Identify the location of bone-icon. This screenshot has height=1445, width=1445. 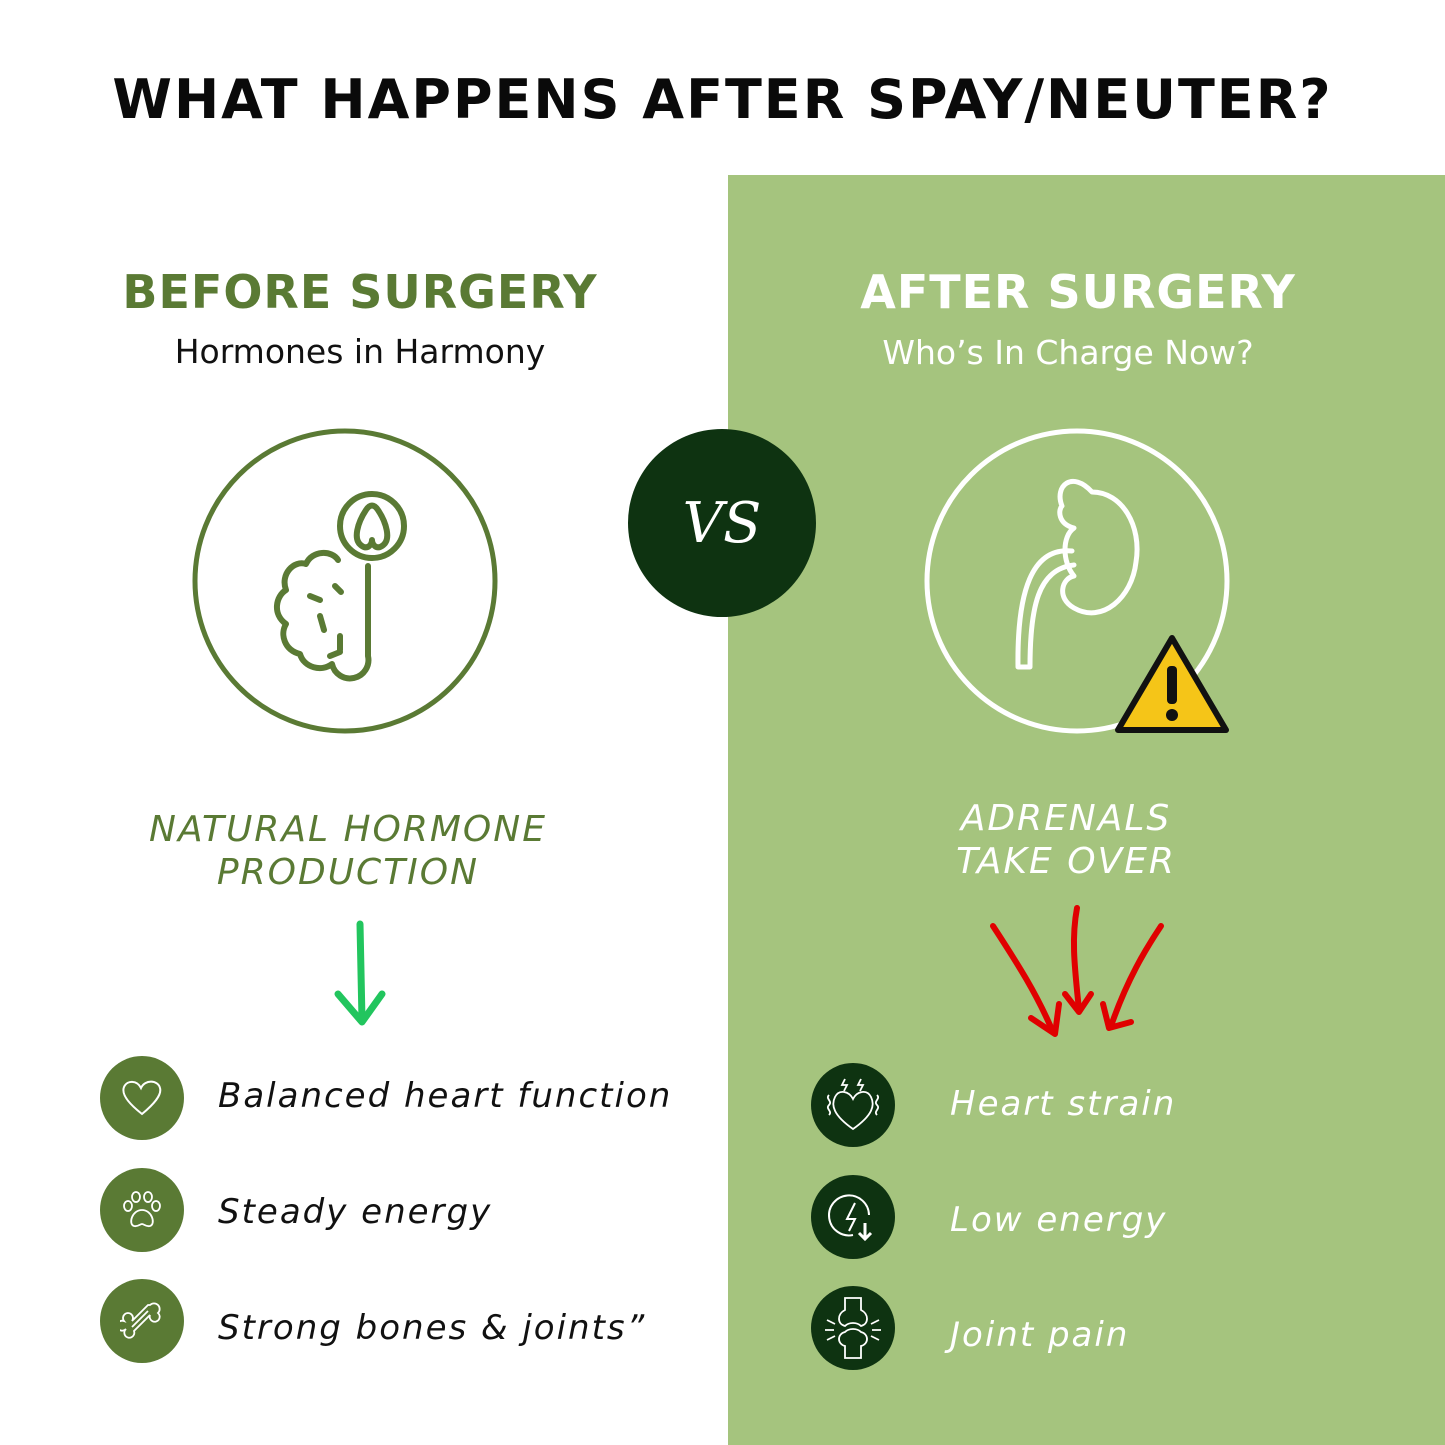
(142, 1321).